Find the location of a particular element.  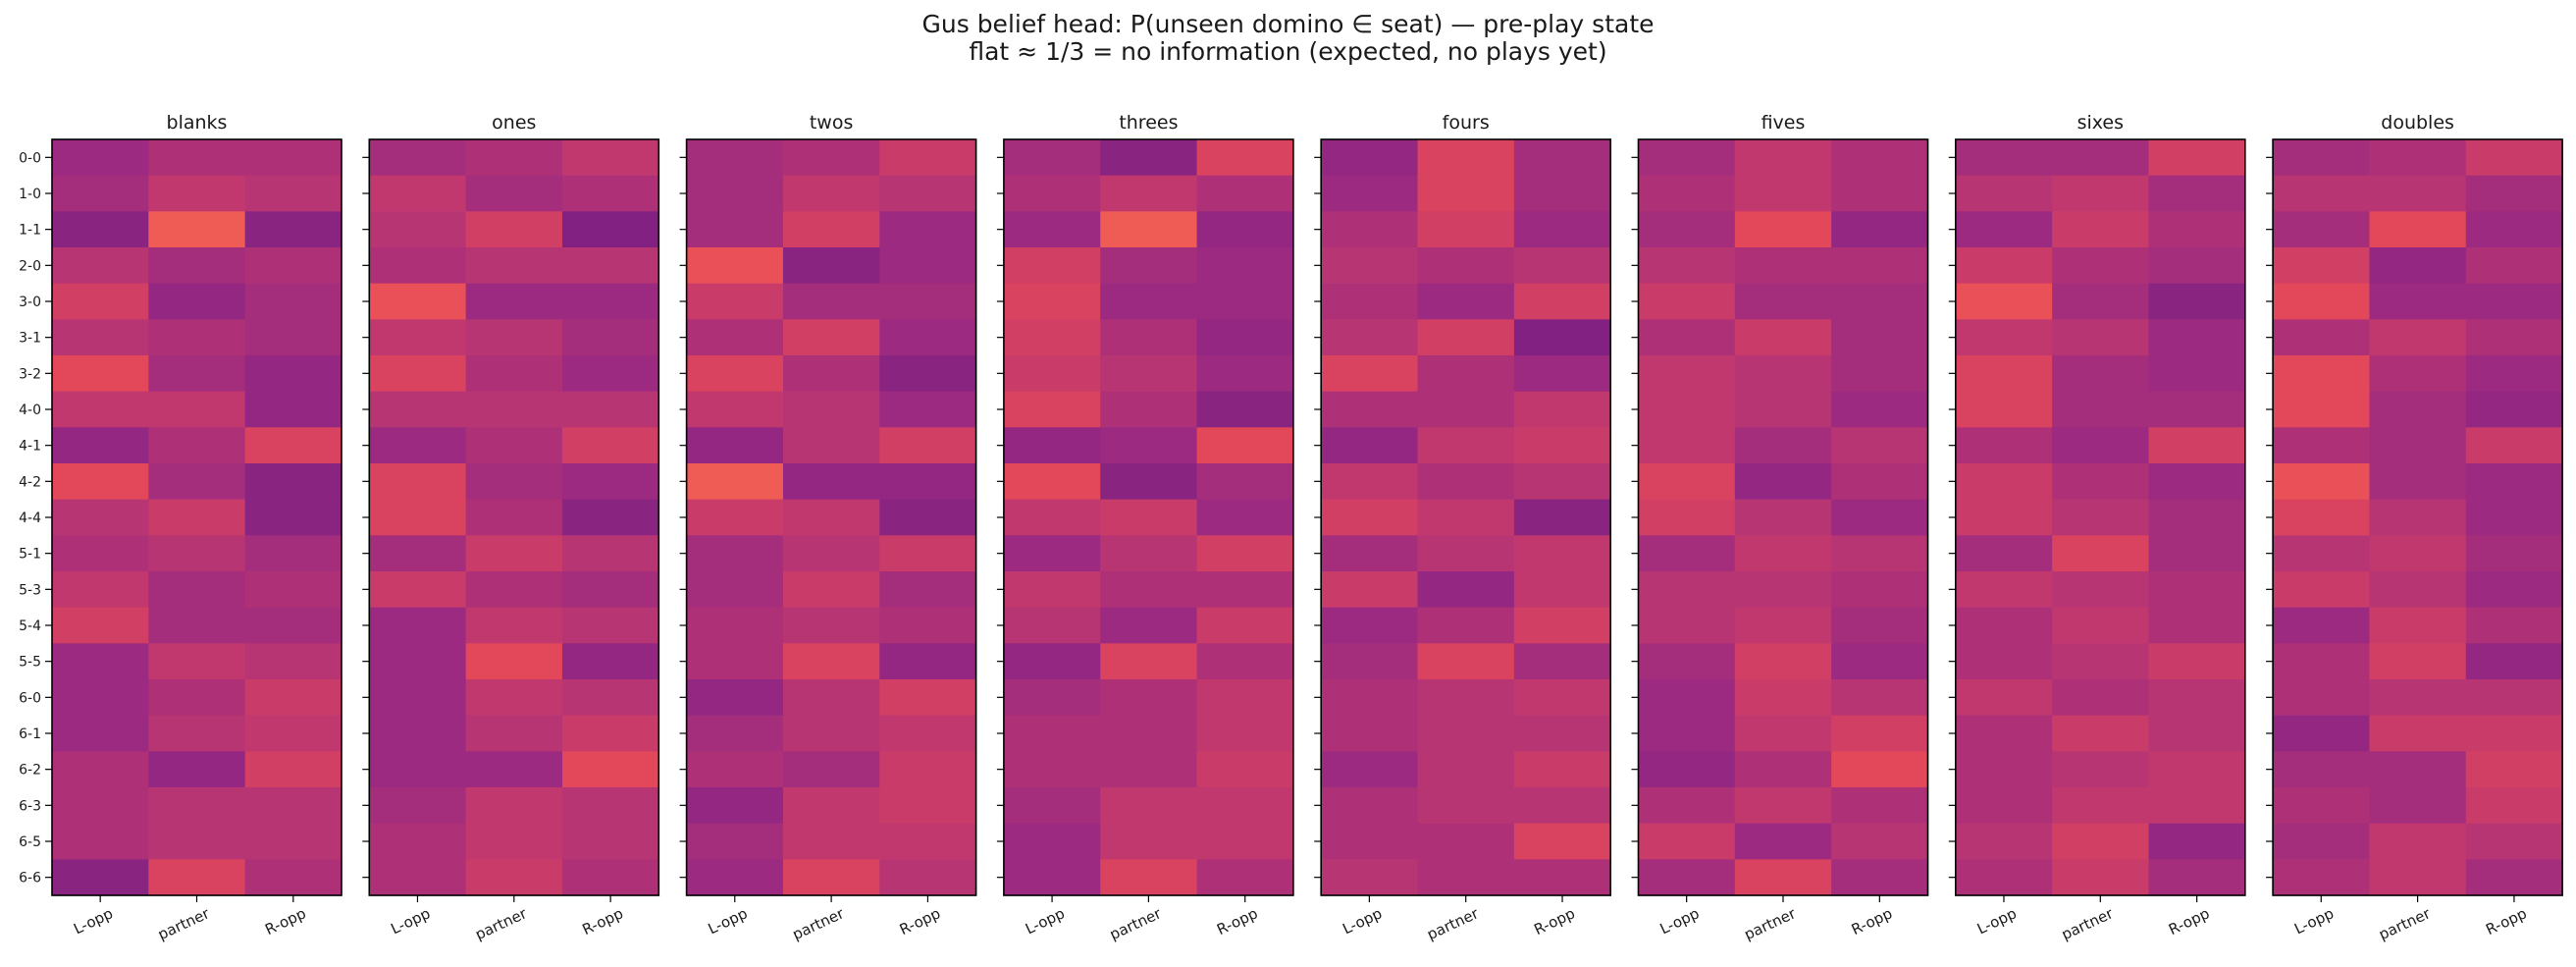

cell-blanks-1-1-R-opp is located at coordinates (293, 229).